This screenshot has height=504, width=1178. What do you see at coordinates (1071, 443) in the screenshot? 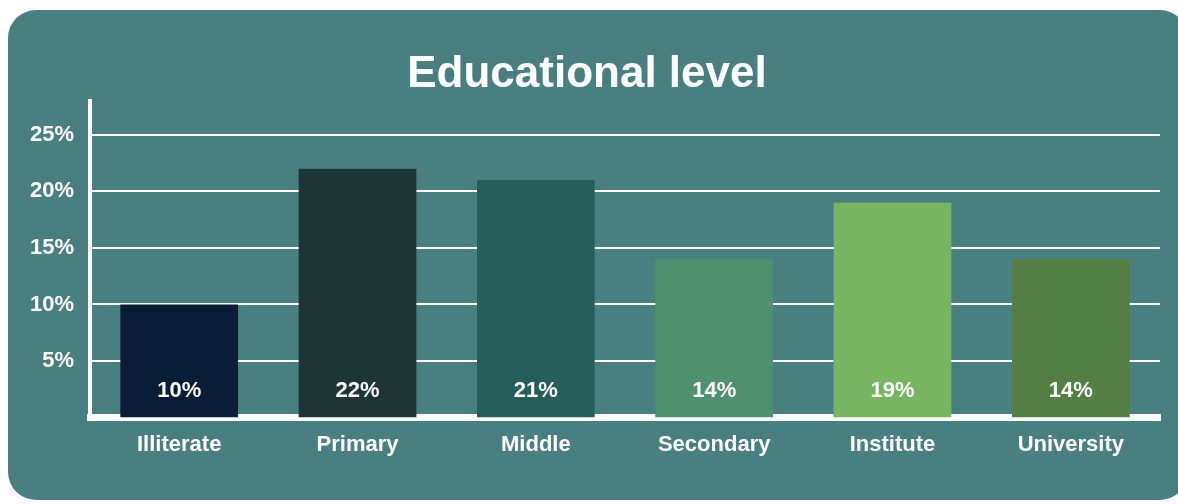
I see `x-tick-label: University` at bounding box center [1071, 443].